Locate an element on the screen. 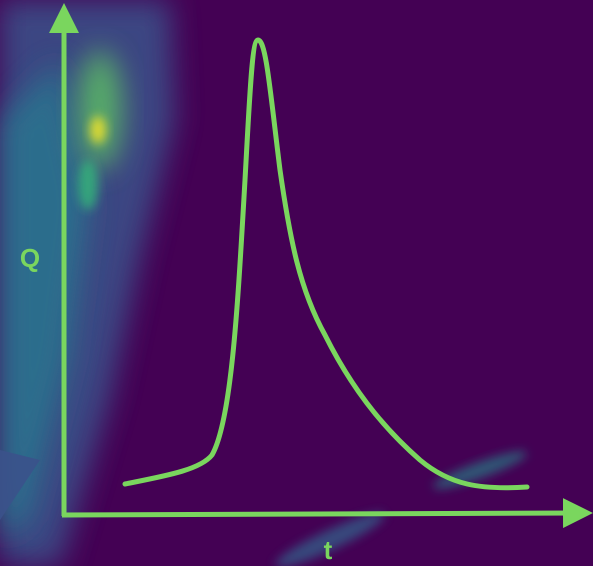 The width and height of the screenshot is (593, 566). x-axis-label: t is located at coordinates (328, 550).